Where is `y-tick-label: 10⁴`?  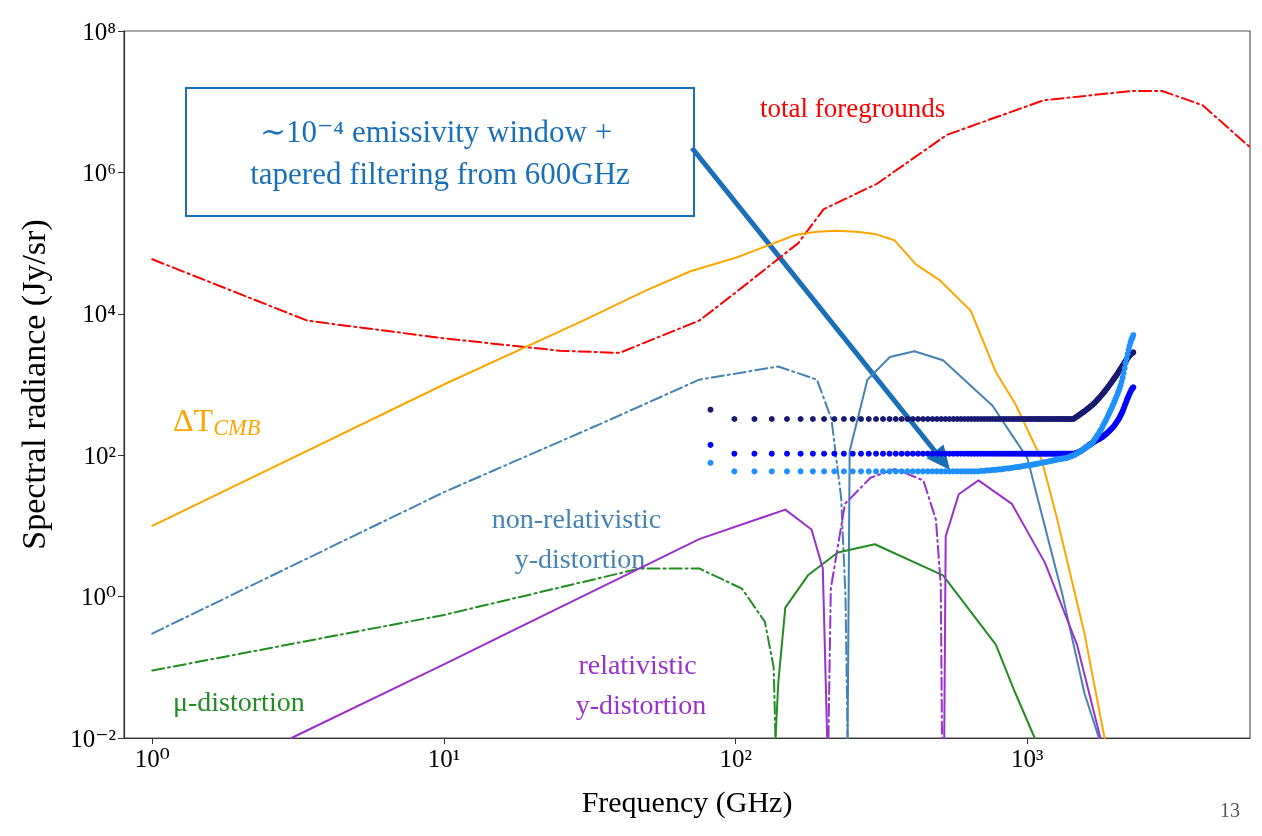 y-tick-label: 10⁴ is located at coordinates (99, 314).